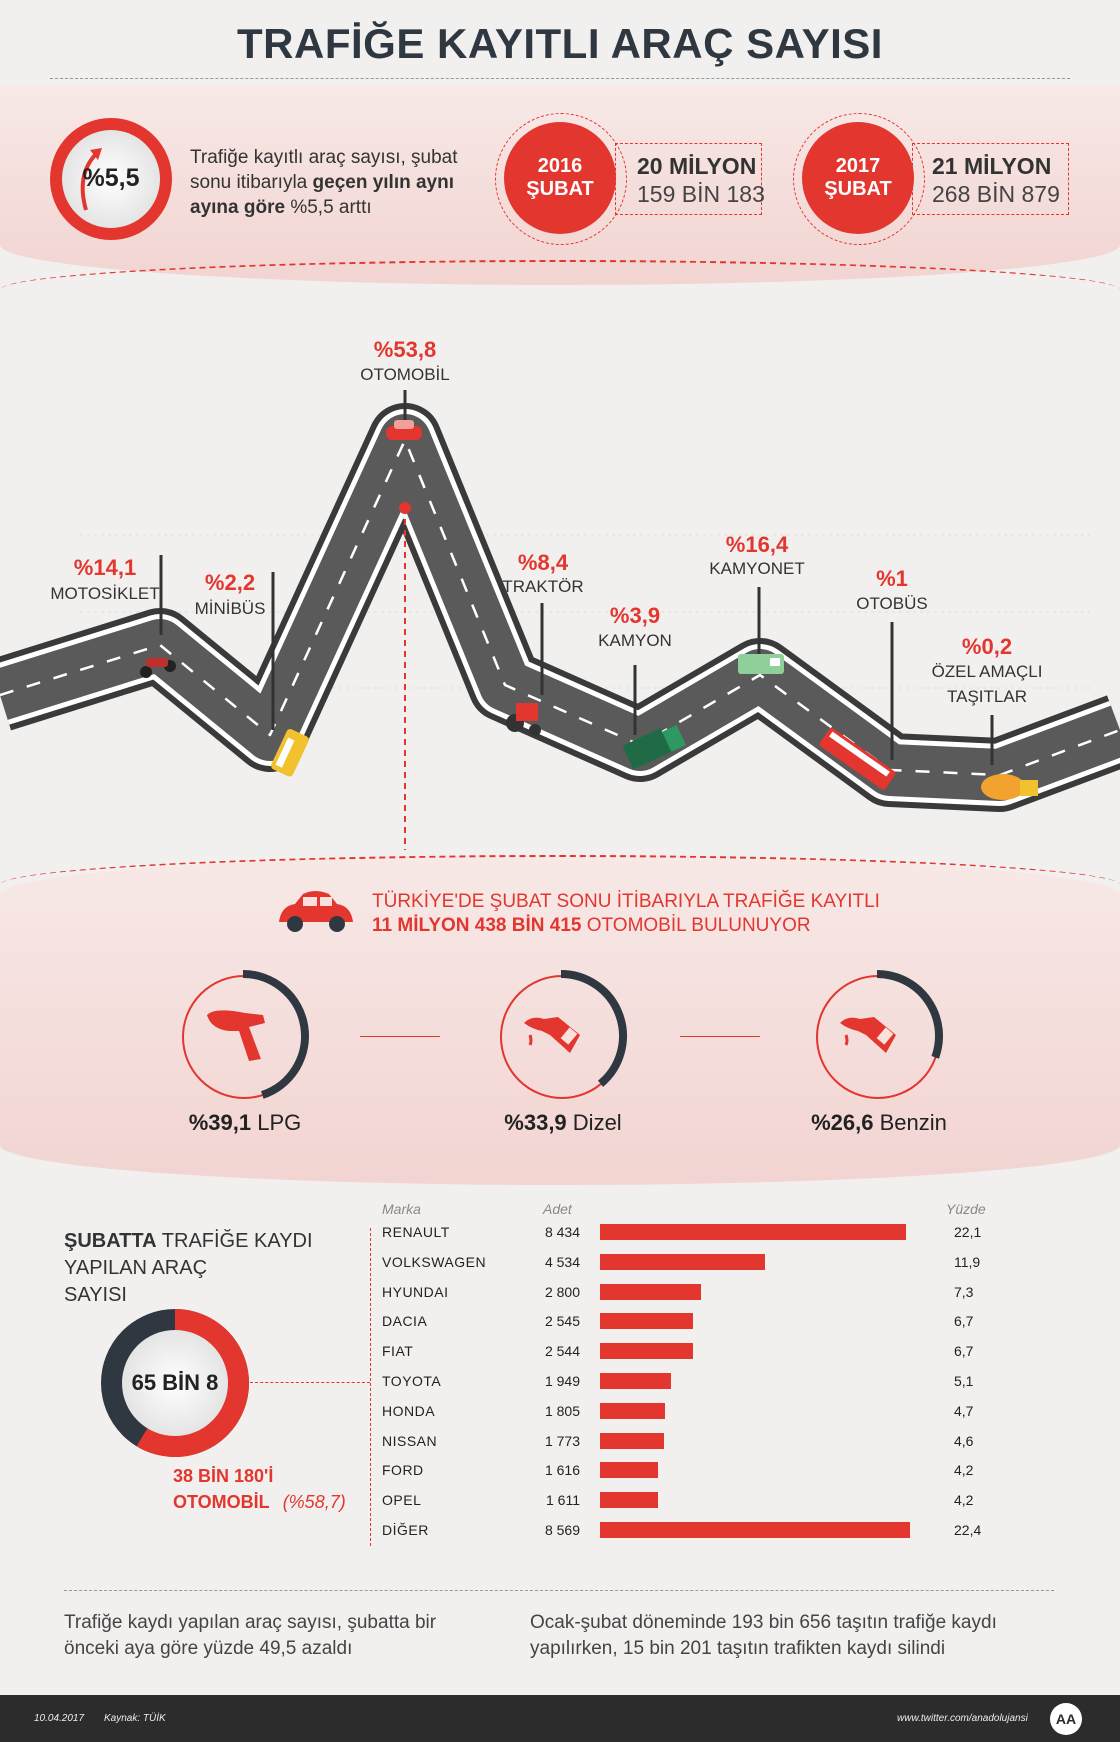 The image size is (1120, 1742). I want to click on fuel-label-lpg: %39,1 LPG, so click(245, 1123).